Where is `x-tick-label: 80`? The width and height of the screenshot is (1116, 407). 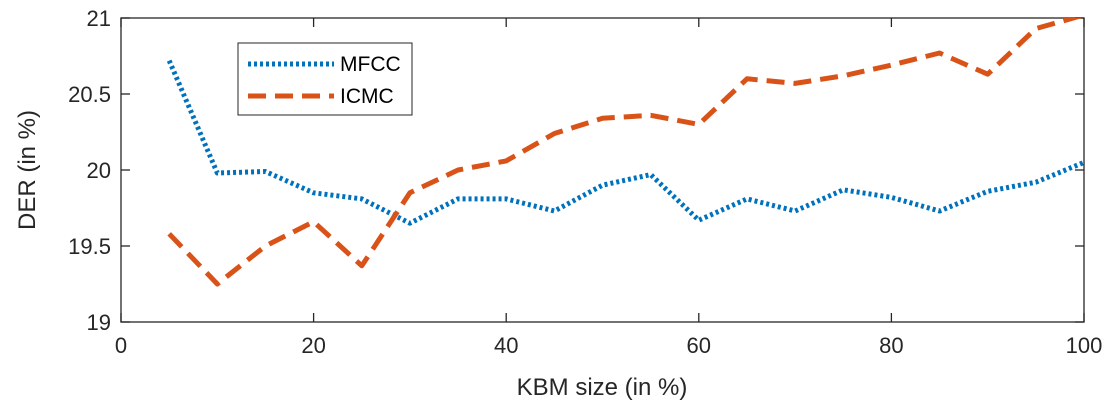
x-tick-label: 80 is located at coordinates (891, 345).